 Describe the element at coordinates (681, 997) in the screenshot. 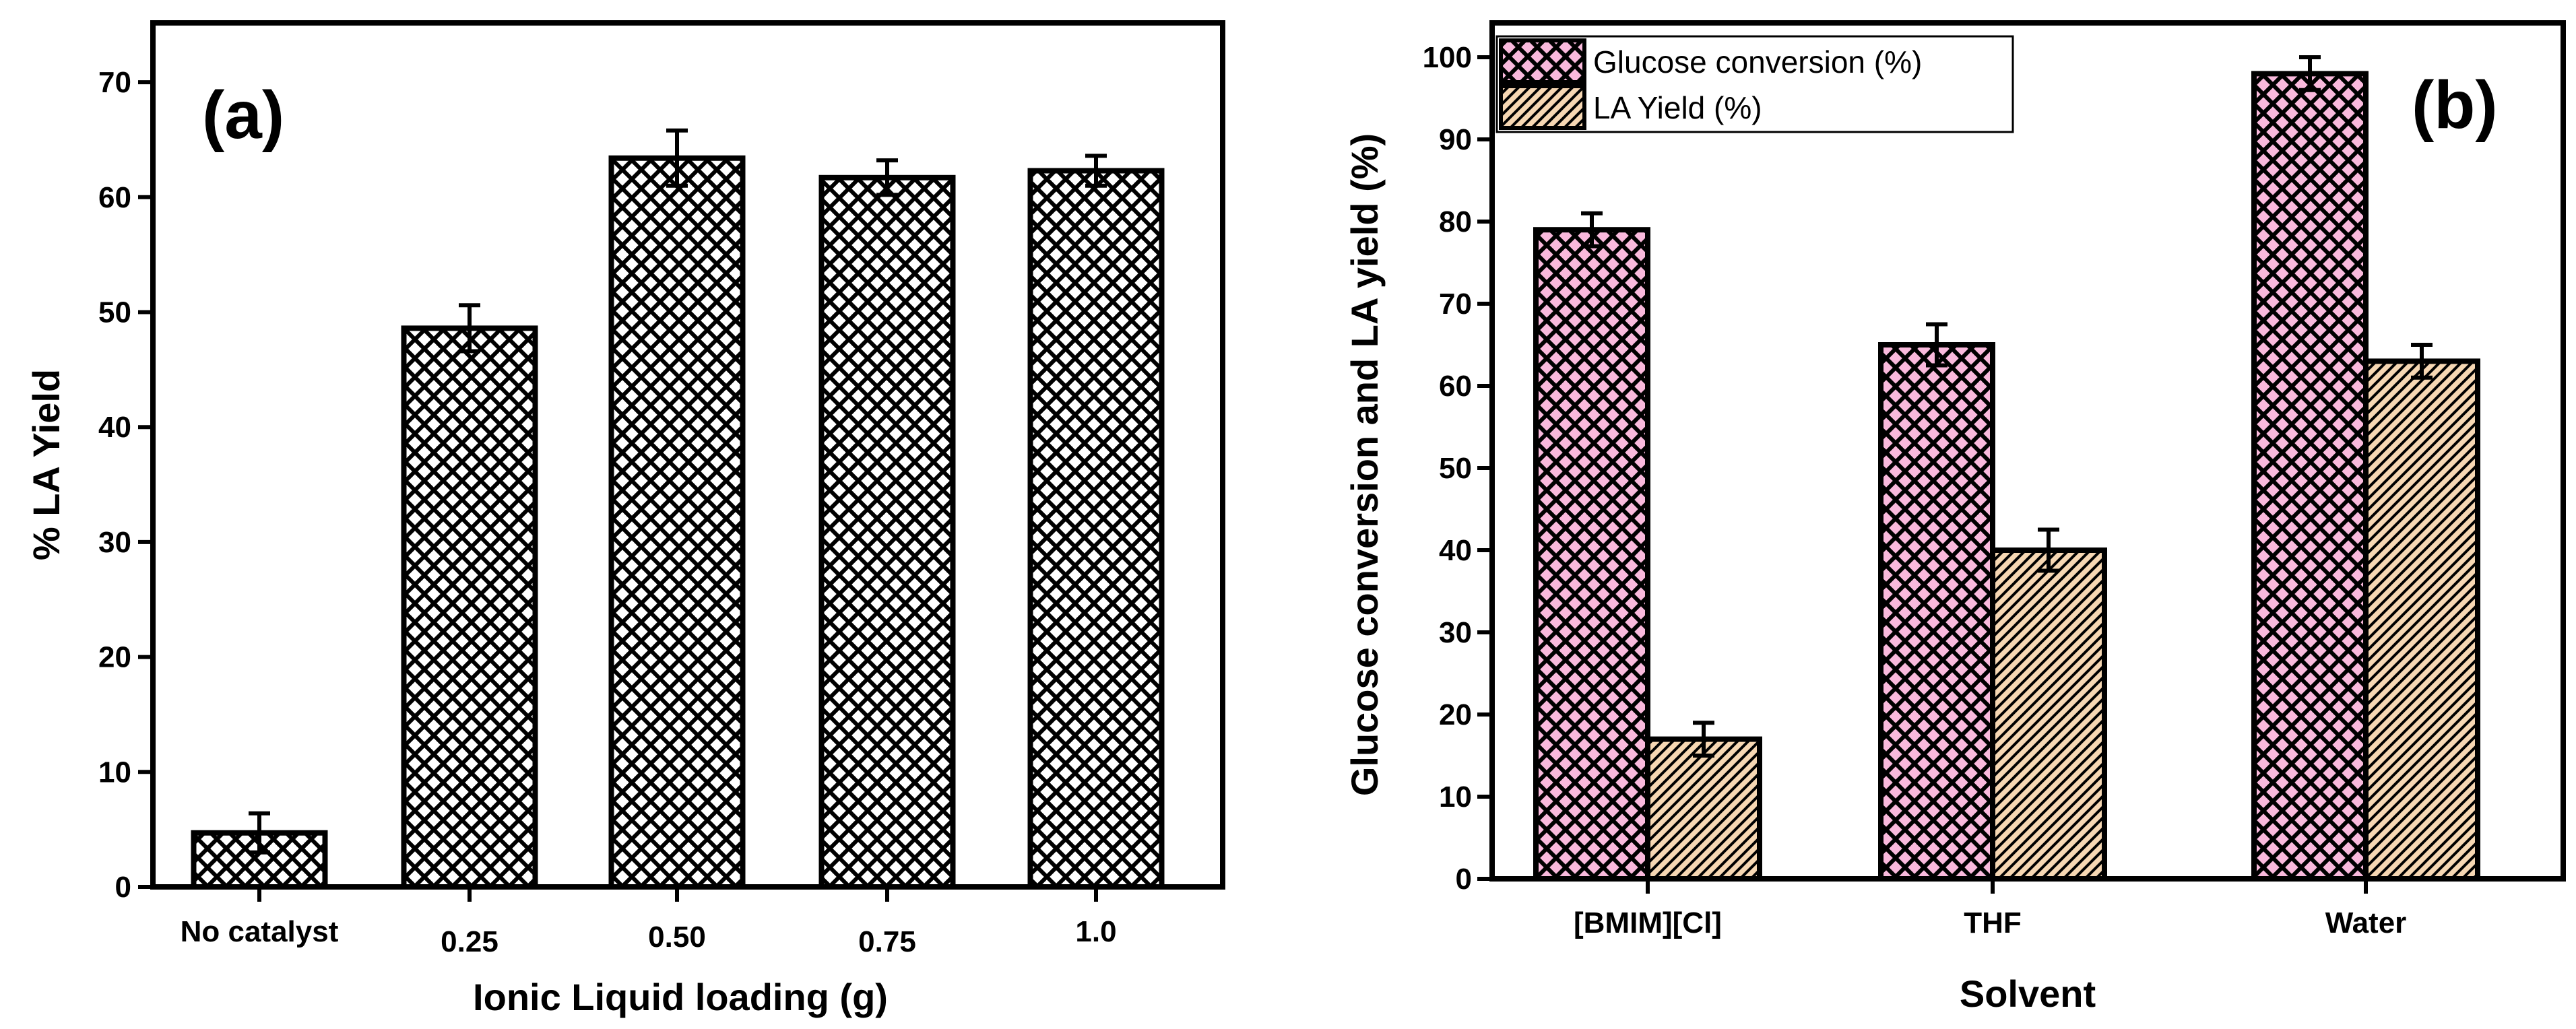

I see `x-axis-title-a: Ionic Liquid loading (g)` at that location.